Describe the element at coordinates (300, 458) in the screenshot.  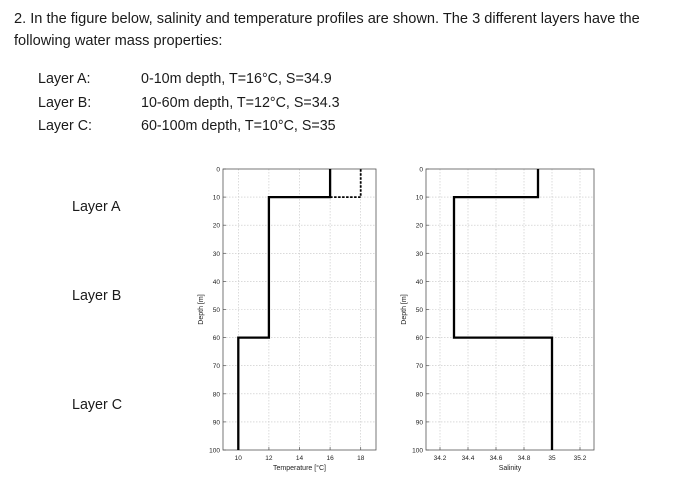
I see `temperature-x-tick-label: 14` at that location.